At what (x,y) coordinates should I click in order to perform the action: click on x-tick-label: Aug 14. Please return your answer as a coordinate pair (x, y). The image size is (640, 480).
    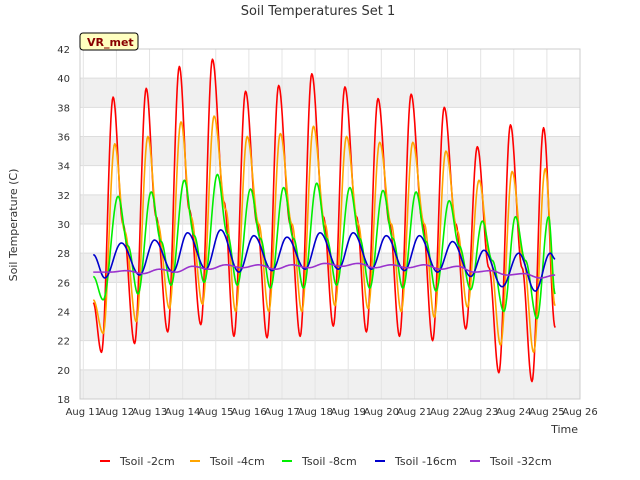
    Looking at the image, I should click on (182, 412).